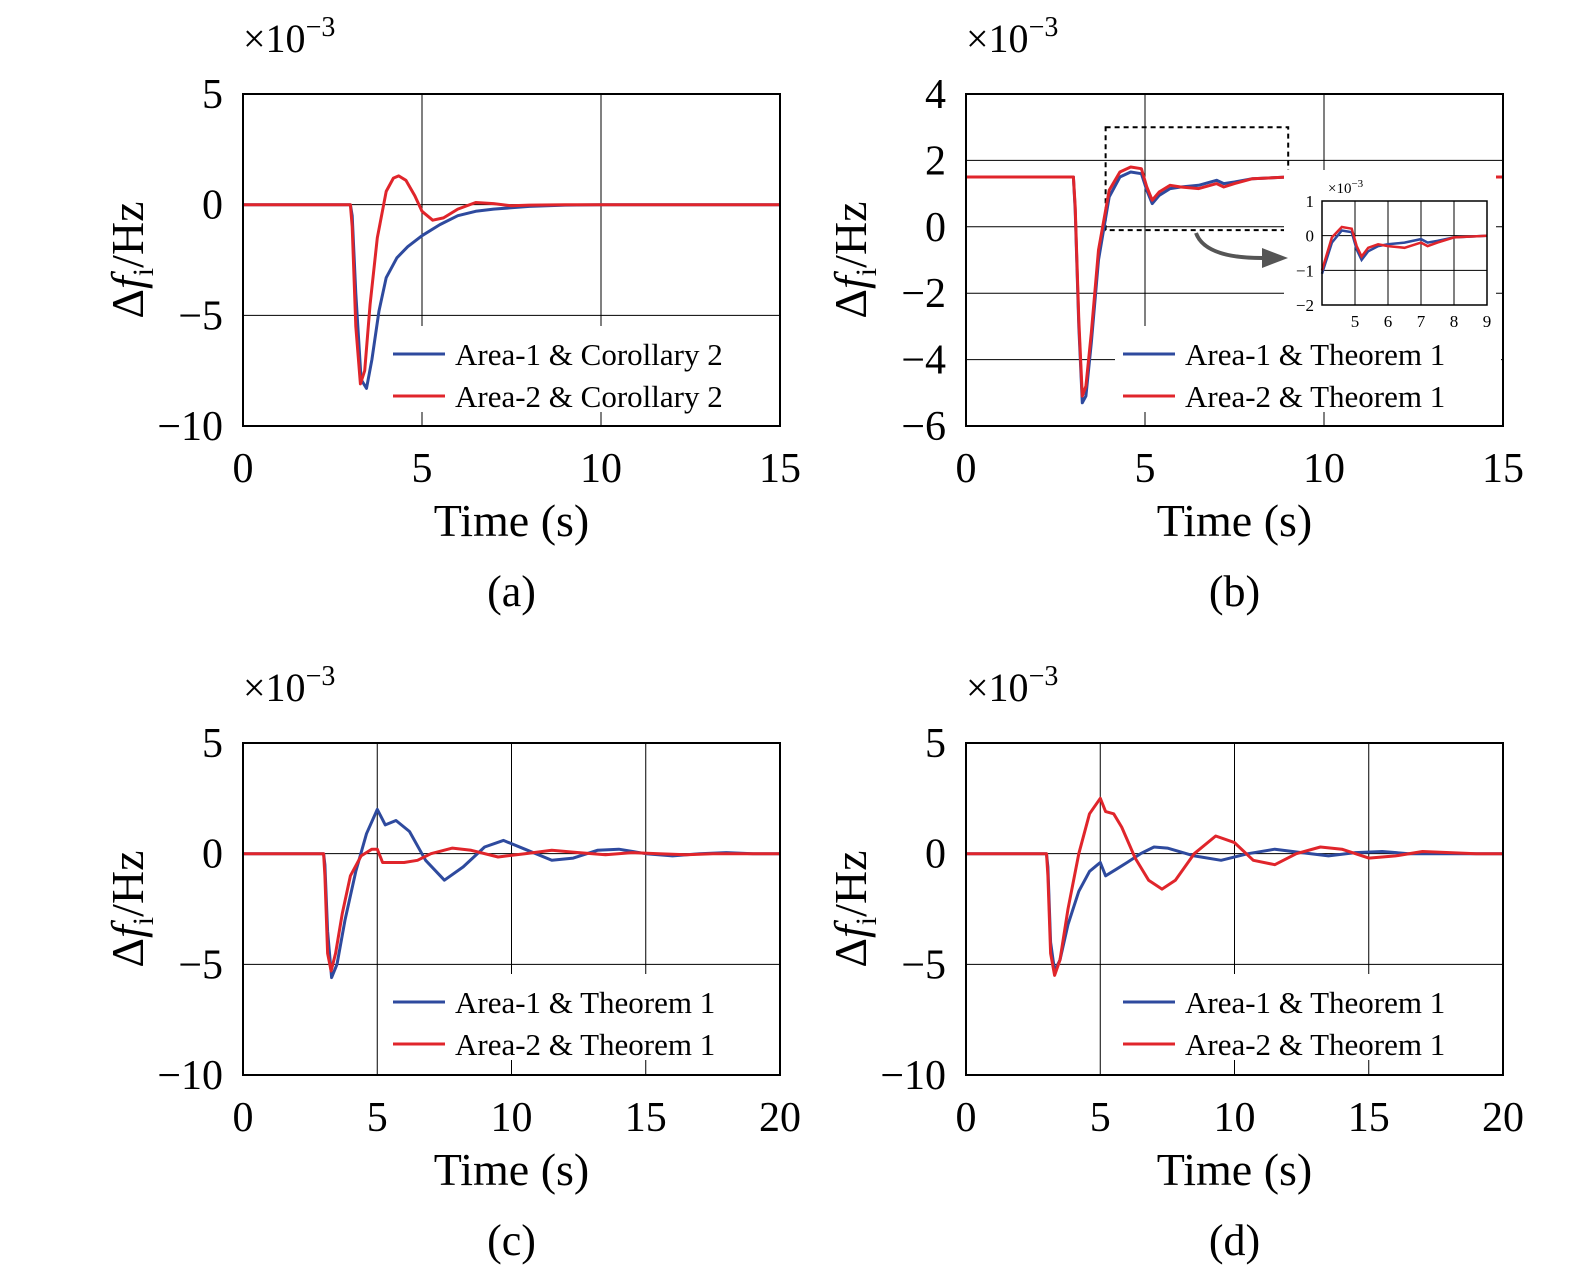  I want to click on y-tick-label: 4, so click(935, 95).